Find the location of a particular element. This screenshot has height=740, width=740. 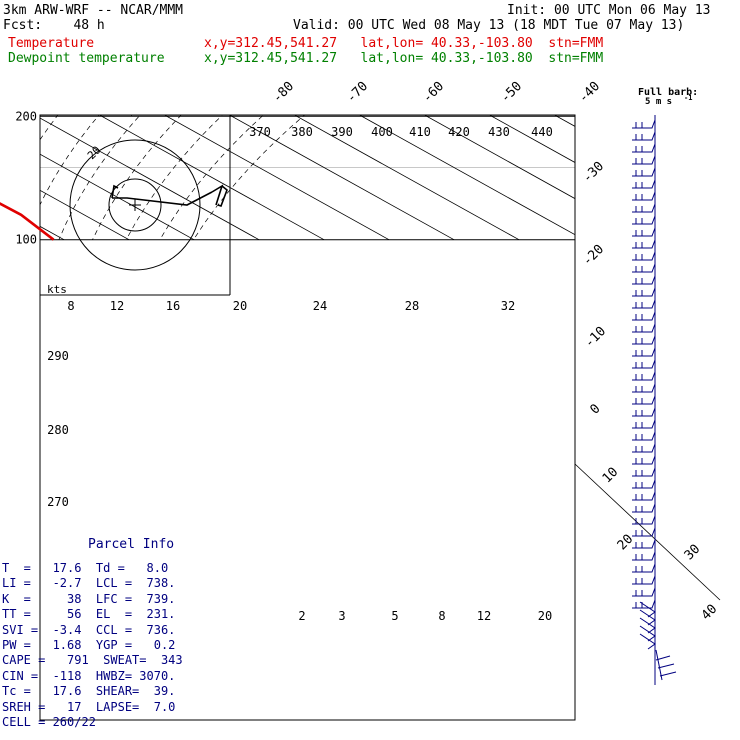

hodograph-ring-outer is located at coordinates (135, 205).